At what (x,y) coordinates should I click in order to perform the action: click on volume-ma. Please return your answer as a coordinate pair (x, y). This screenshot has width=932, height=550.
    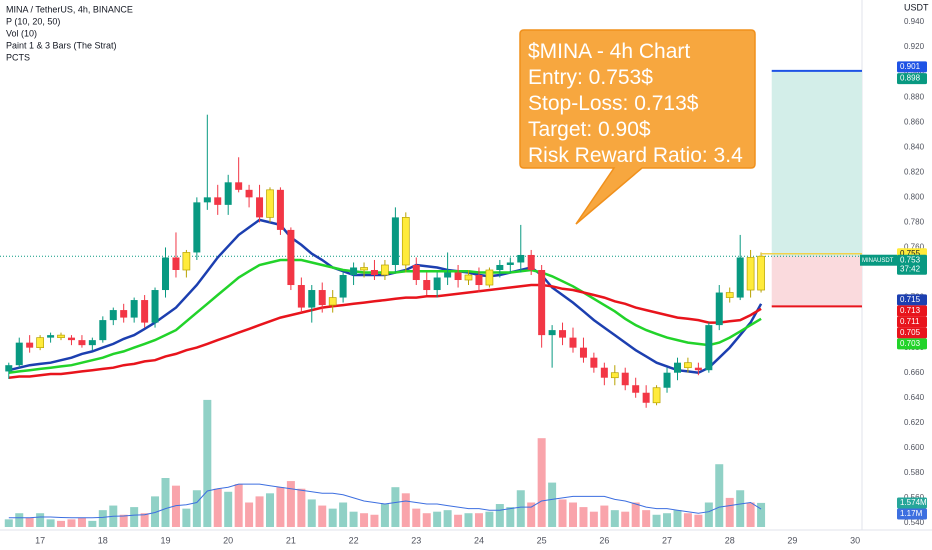
    Looking at the image, I should click on (385, 501).